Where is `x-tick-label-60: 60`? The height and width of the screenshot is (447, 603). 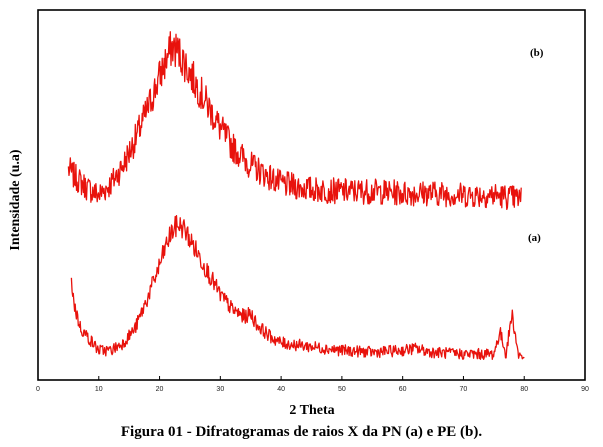 x-tick-label-60: 60 is located at coordinates (403, 389).